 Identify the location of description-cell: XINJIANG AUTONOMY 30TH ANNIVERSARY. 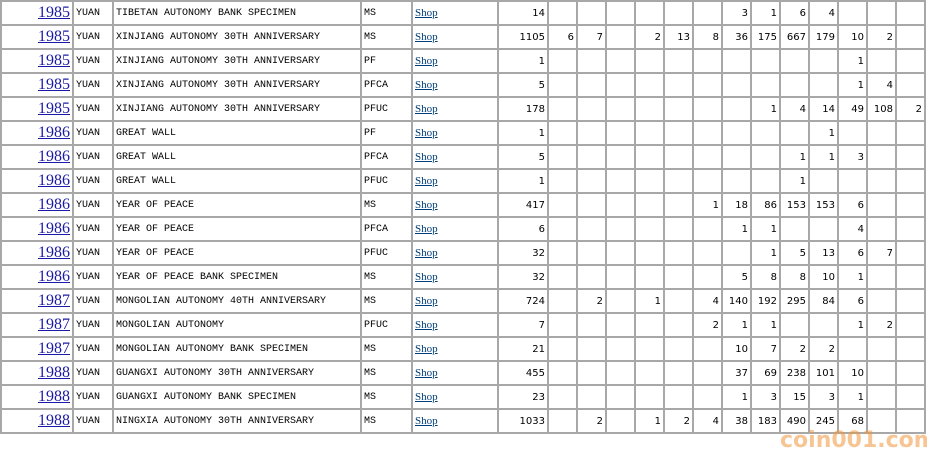
(237, 85).